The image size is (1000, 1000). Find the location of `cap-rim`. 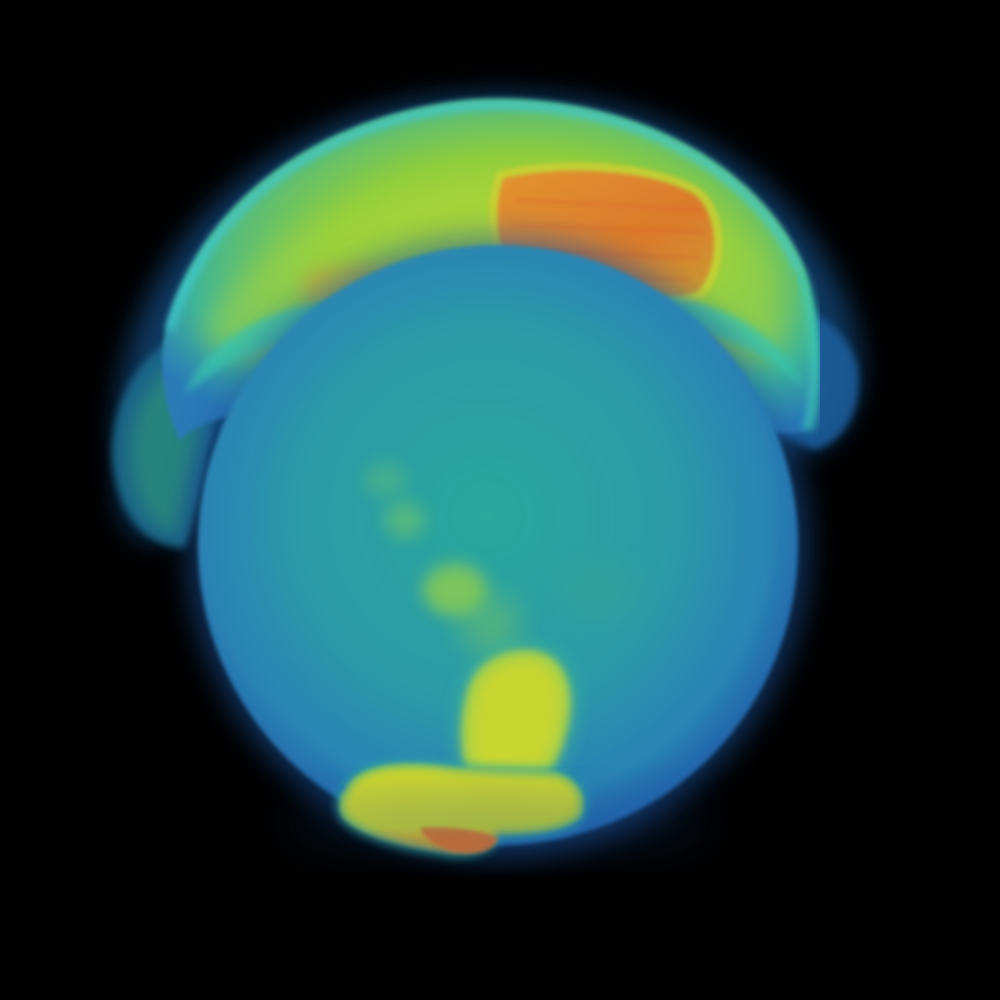

cap-rim is located at coordinates (485, 215).